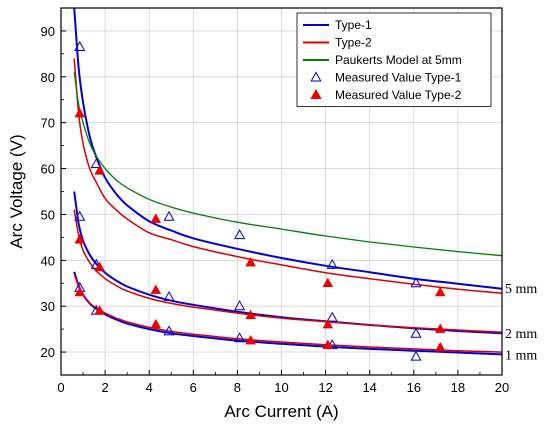  Describe the element at coordinates (149, 387) in the screenshot. I see `x-tick-label: 4` at that location.